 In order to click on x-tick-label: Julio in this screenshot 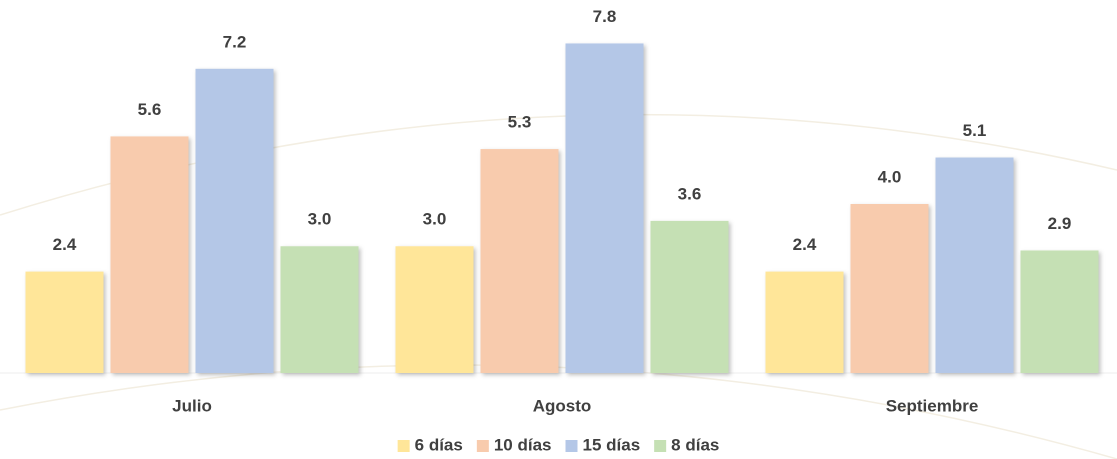, I will do `click(192, 405)`.